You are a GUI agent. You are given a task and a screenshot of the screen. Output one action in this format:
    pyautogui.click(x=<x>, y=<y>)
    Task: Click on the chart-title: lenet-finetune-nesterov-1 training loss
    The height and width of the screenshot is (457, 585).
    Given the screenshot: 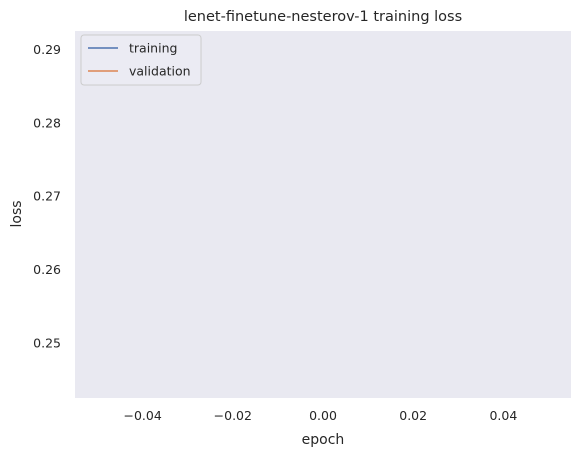 What is the action you would take?
    pyautogui.click(x=323, y=17)
    